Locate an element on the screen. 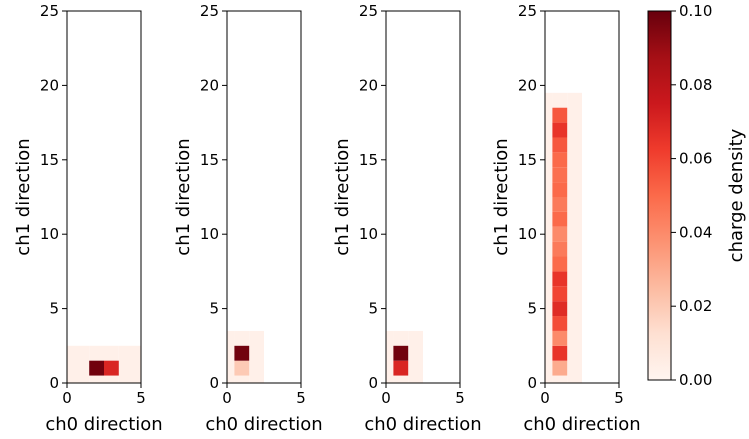 The height and width of the screenshot is (439, 749). colorbar-gradient is located at coordinates (659, 195).